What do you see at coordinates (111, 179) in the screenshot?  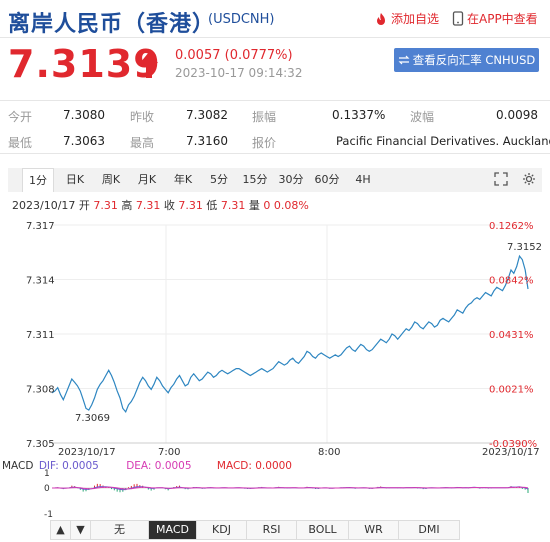 I see `tab-weekly: 周K` at bounding box center [111, 179].